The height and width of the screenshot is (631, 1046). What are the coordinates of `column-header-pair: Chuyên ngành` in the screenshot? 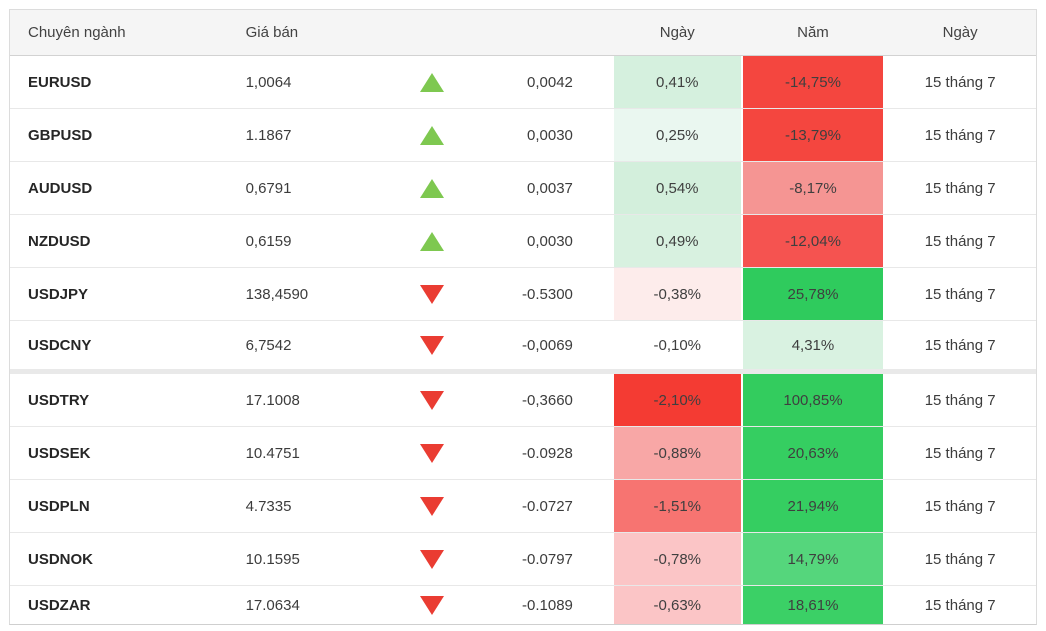 It's located at (77, 32).